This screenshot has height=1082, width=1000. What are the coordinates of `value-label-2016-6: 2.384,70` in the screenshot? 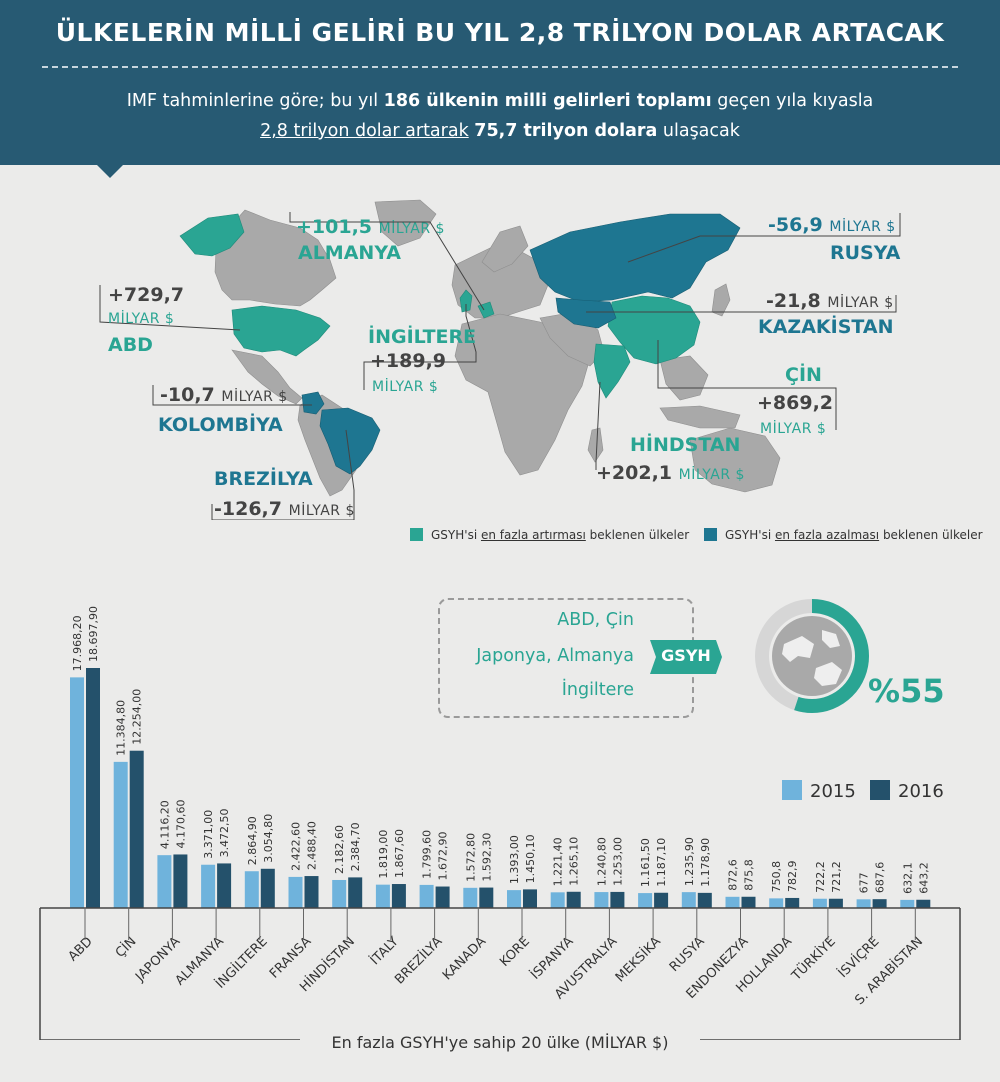 It's located at (355, 846).